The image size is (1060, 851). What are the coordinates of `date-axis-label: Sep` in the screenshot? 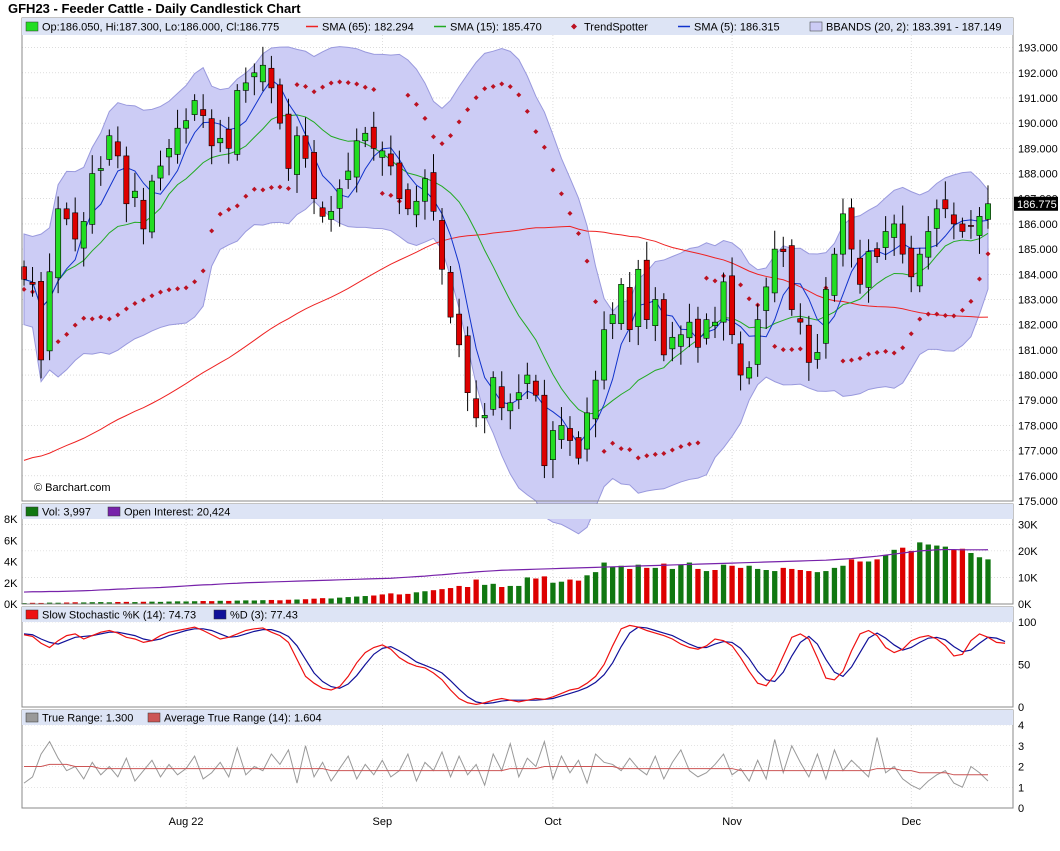 It's located at (383, 822).